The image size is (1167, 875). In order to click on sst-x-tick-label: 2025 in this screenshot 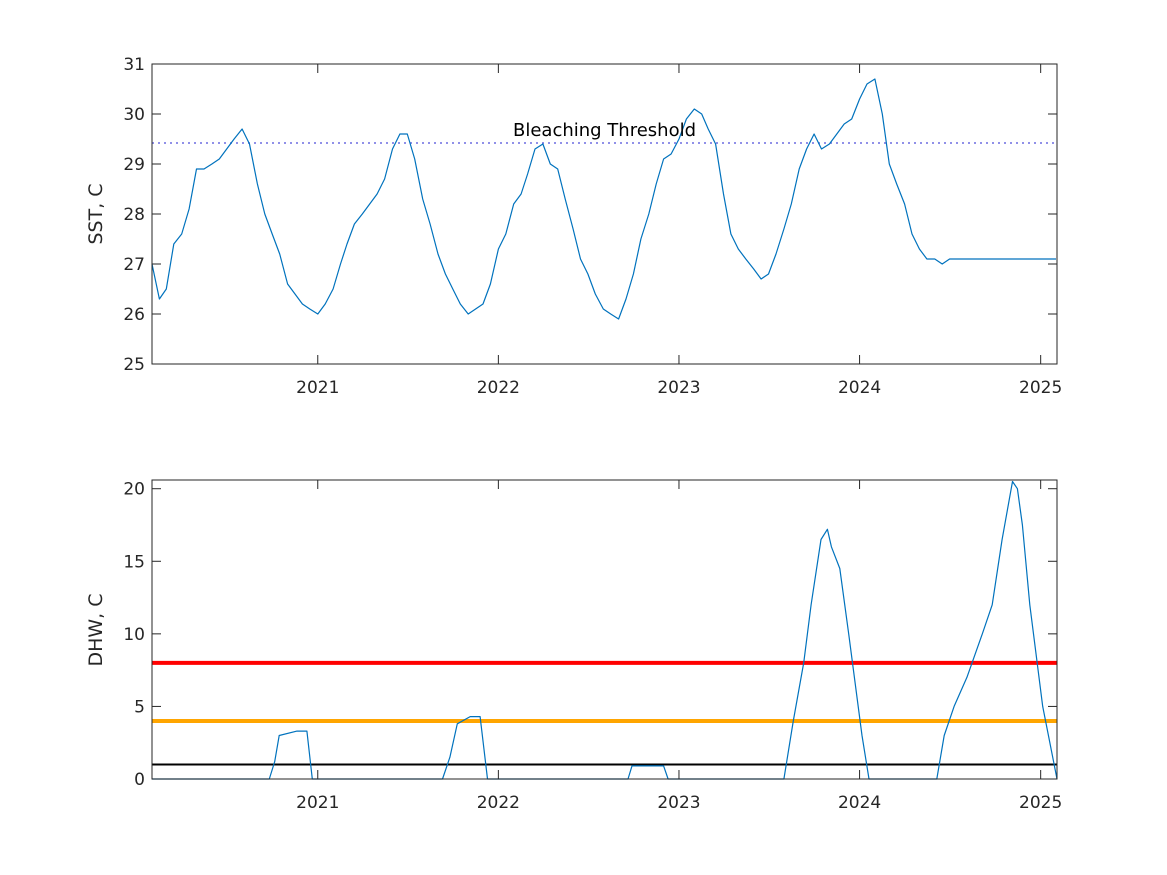, I will do `click(1040, 388)`.